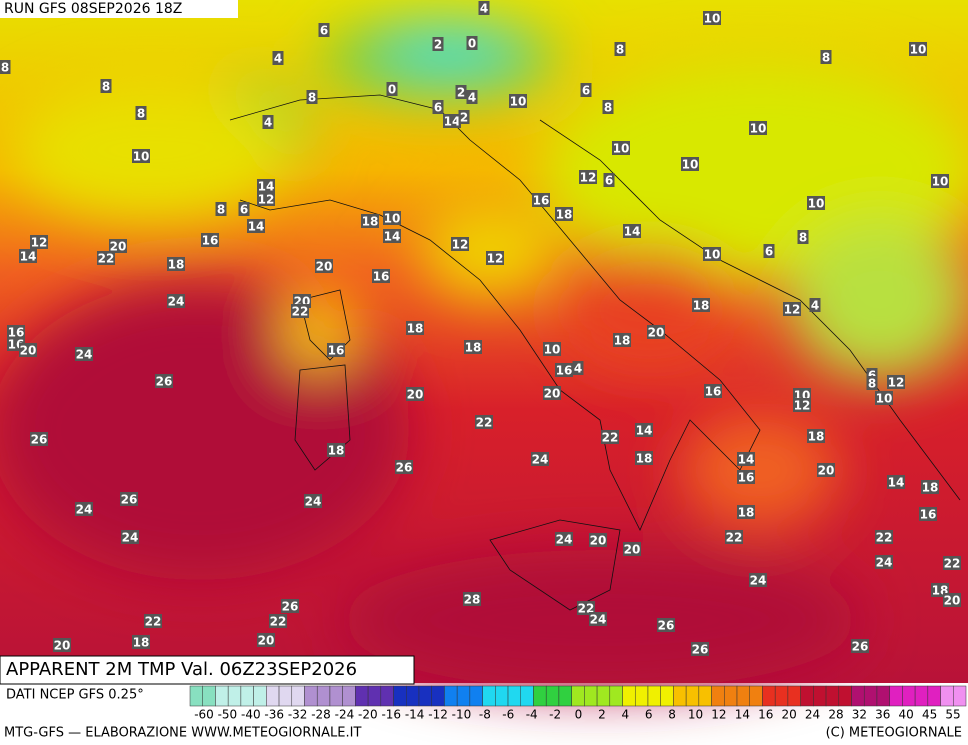  Describe the element at coordinates (176, 265) in the screenshot. I see `temperature-label: 18` at that location.